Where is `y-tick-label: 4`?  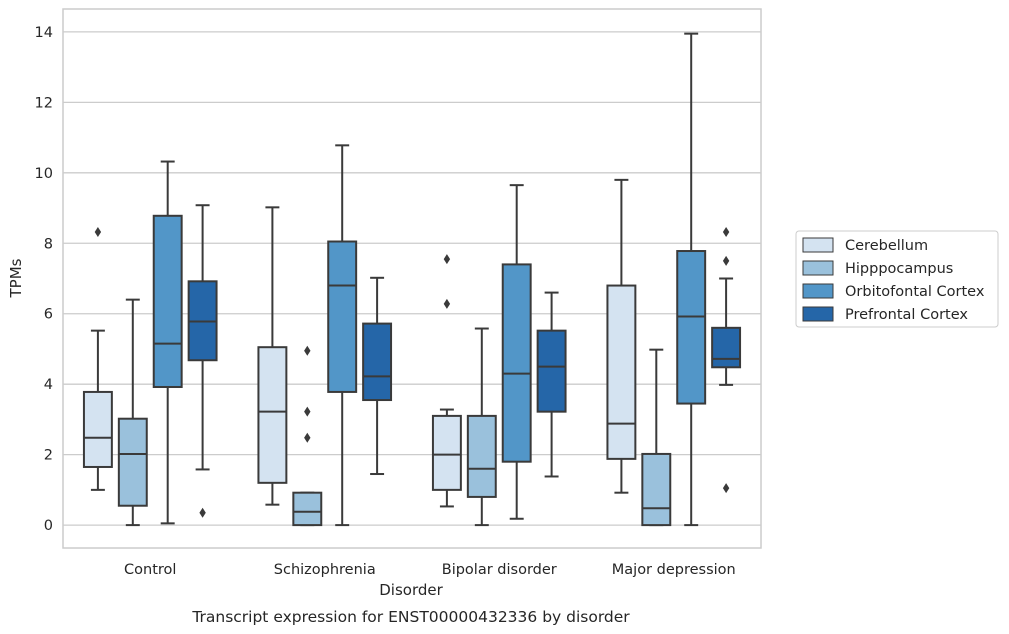
y-tick-label: 4 is located at coordinates (48, 385).